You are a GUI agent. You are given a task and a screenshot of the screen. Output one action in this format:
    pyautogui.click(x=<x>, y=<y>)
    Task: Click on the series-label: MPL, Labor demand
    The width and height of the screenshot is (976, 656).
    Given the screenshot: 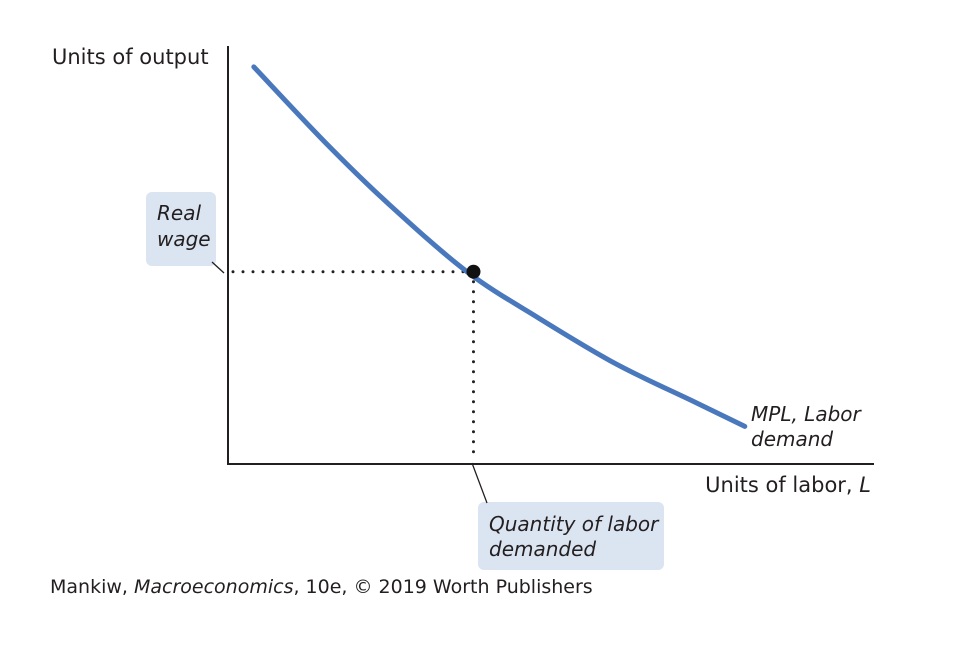 What is the action you would take?
    pyautogui.click(x=809, y=426)
    